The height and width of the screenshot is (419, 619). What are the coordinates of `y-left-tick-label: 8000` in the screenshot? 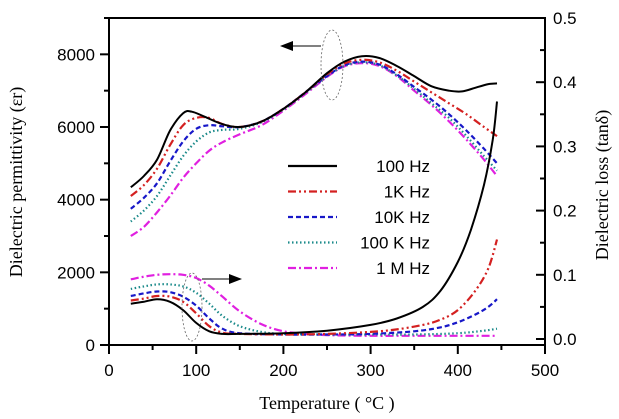 It's located at (76, 54).